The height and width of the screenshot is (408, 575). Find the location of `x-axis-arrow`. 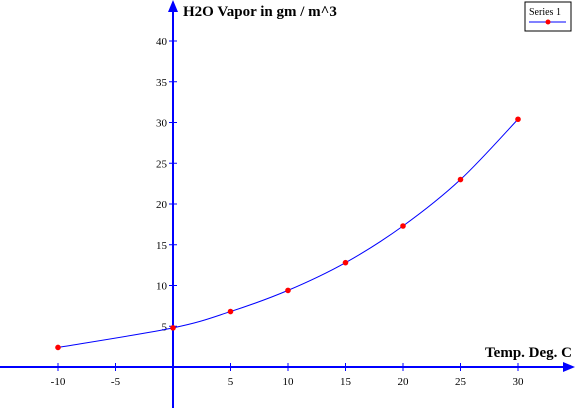

x-axis-arrow is located at coordinates (569, 367).